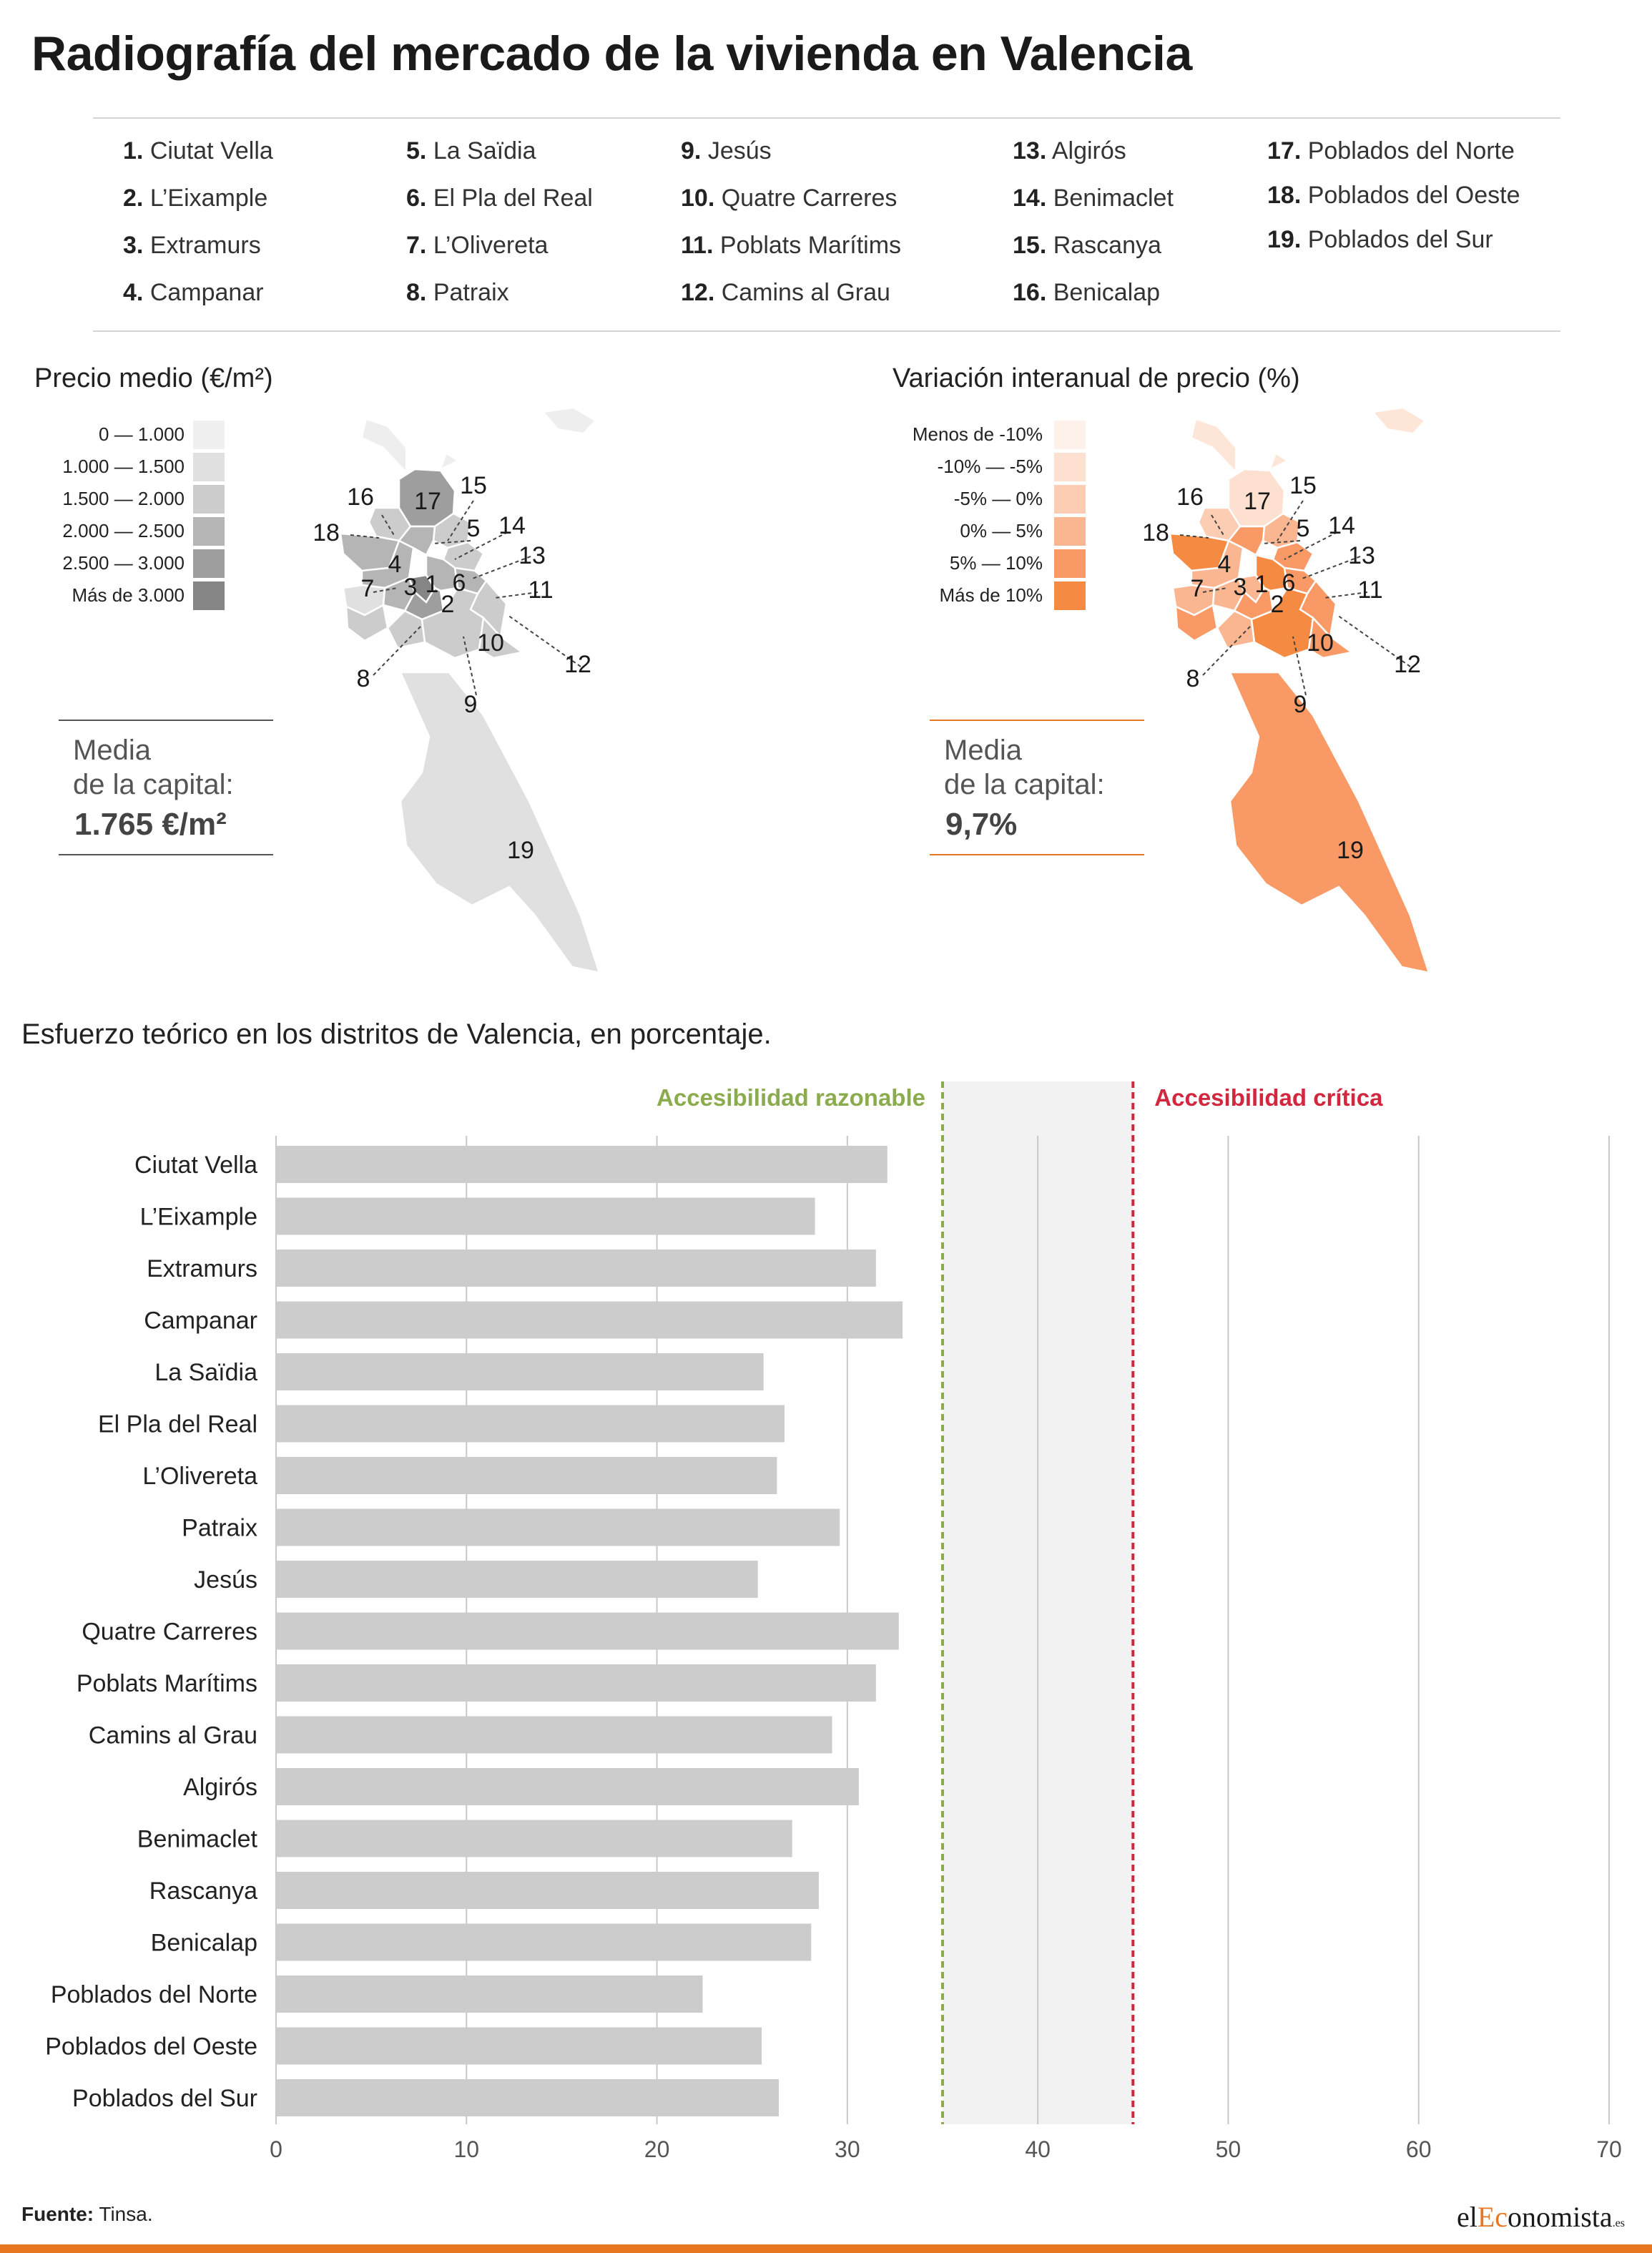 The image size is (1652, 2253). I want to click on x-tick-label: 50, so click(1229, 2149).